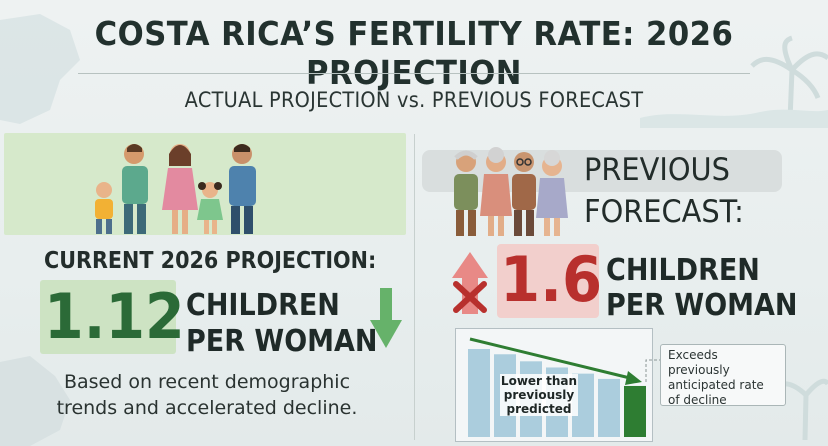 Image resolution: width=828 pixels, height=446 pixels. What do you see at coordinates (789, 78) in the screenshot?
I see `palm-tree-silhouette` at bounding box center [789, 78].